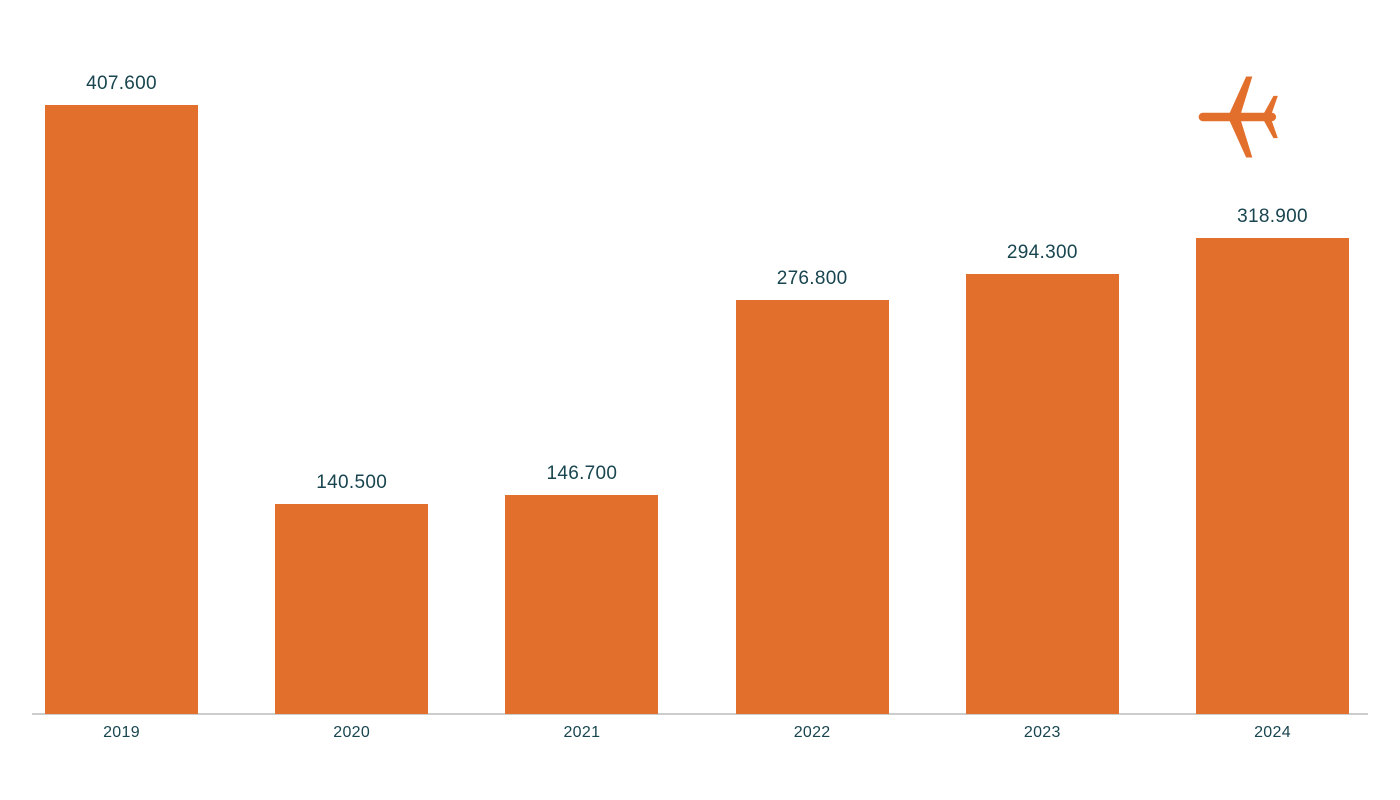 The width and height of the screenshot is (1400, 800). I want to click on x-axis-tick-label: 2019, so click(121, 732).